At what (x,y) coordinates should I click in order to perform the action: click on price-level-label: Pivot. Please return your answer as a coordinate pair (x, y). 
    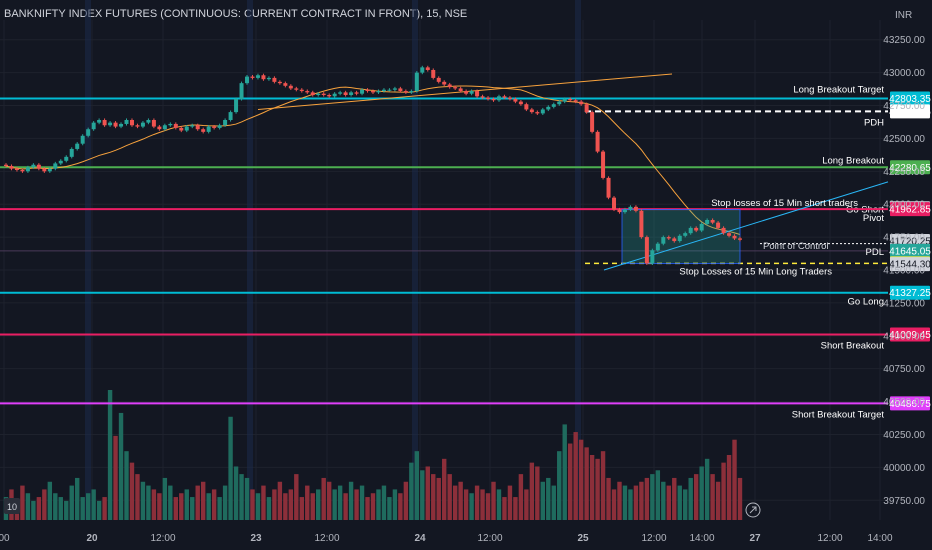
    Looking at the image, I should click on (873, 218).